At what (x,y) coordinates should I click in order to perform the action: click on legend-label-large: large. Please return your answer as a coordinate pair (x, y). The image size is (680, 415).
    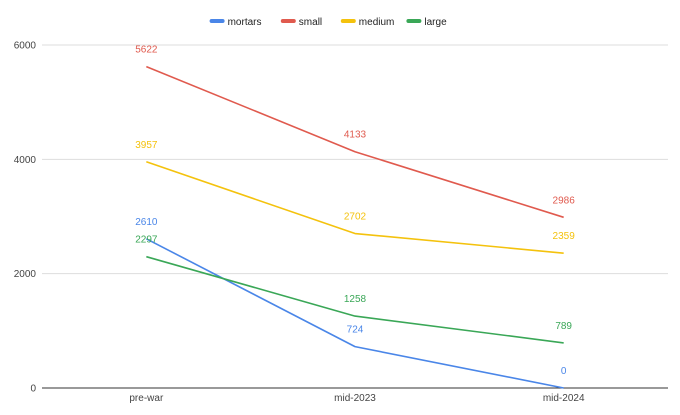
    Looking at the image, I should click on (435, 22).